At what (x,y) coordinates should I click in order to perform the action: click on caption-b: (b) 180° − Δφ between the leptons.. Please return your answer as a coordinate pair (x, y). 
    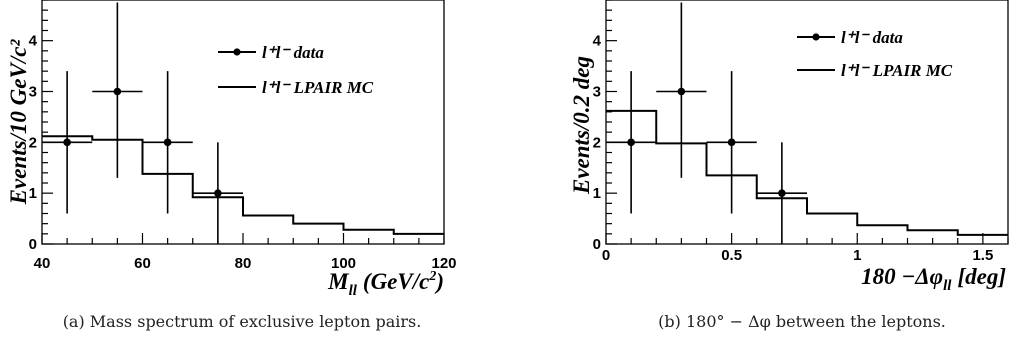
    Looking at the image, I should click on (802, 321).